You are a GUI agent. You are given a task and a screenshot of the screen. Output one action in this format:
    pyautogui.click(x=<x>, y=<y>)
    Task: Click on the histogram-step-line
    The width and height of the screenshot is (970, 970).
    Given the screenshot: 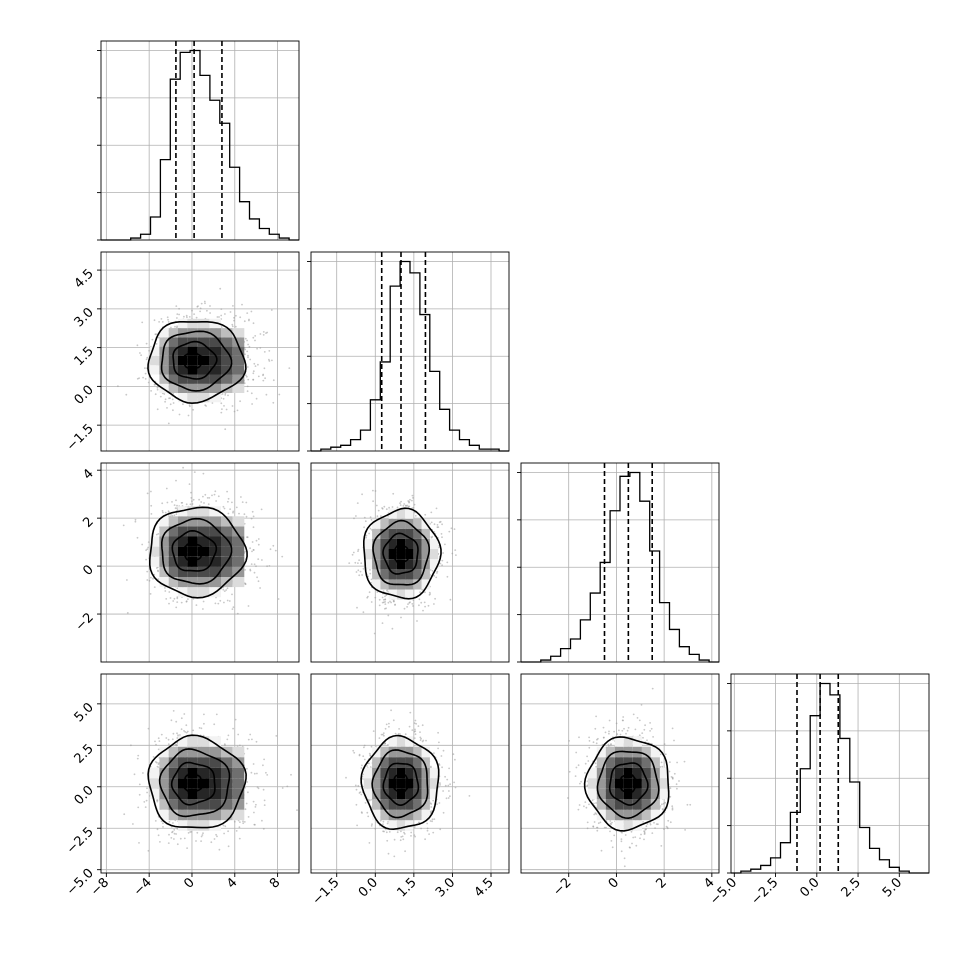 What is the action you would take?
    pyautogui.click(x=620, y=567)
    